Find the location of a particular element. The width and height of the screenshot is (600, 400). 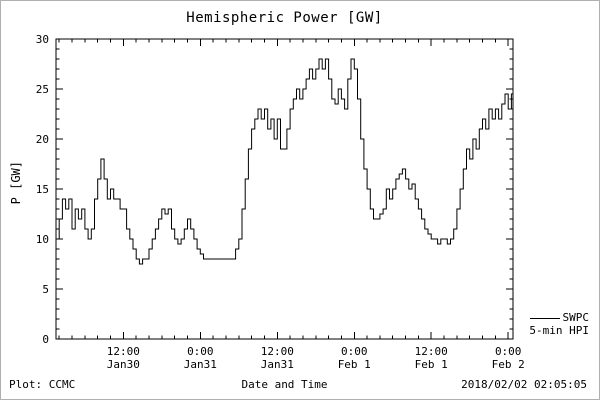

legend-line-sample is located at coordinates (544, 318).